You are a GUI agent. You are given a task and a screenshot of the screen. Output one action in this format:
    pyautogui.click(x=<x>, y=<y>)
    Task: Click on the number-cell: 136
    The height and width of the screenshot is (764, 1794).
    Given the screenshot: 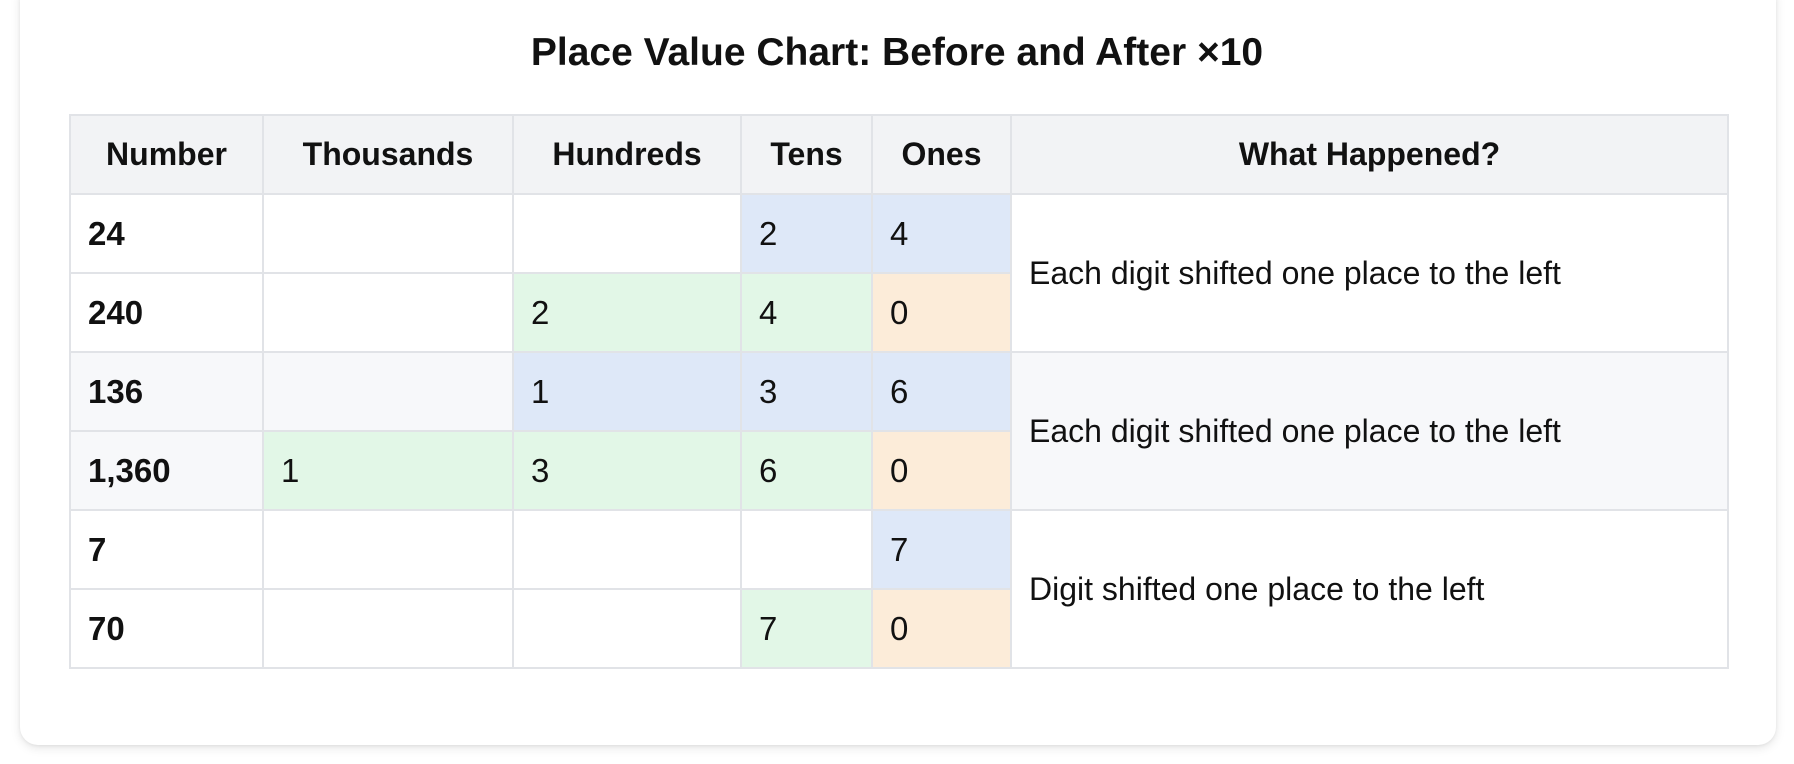 What is the action you would take?
    pyautogui.click(x=166, y=391)
    